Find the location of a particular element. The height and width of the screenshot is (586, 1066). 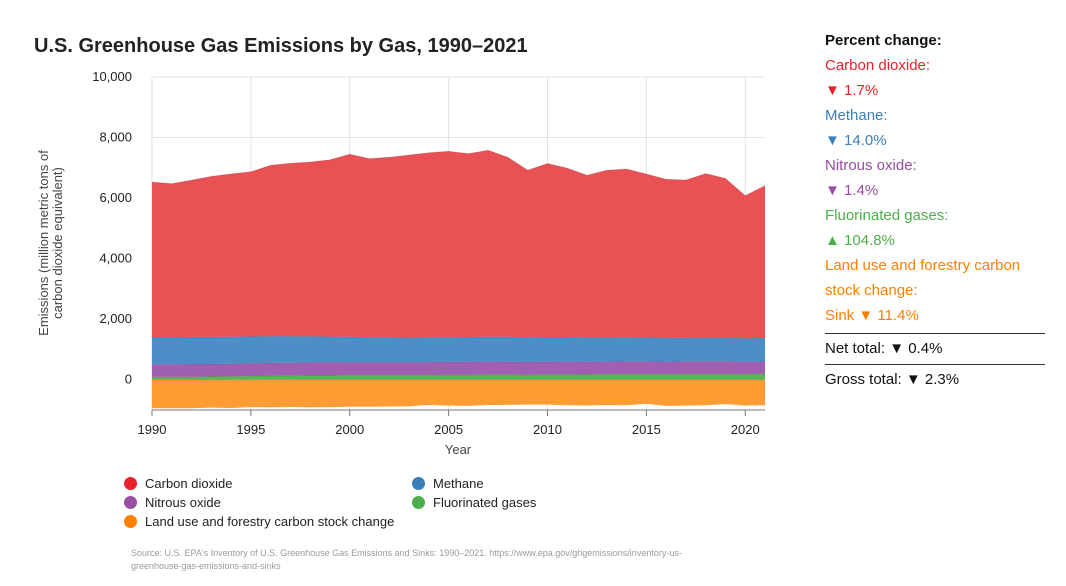

x-tick-label: 2015 is located at coordinates (646, 429).